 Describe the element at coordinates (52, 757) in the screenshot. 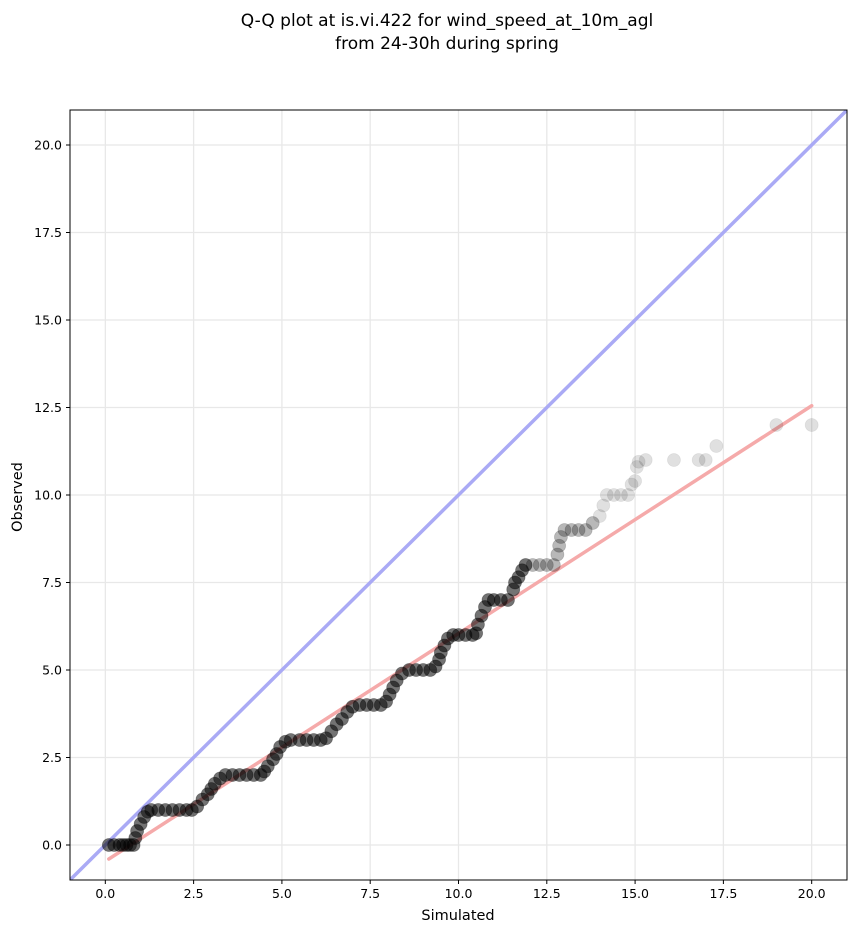

I see `y-tick-label: 2.5` at that location.